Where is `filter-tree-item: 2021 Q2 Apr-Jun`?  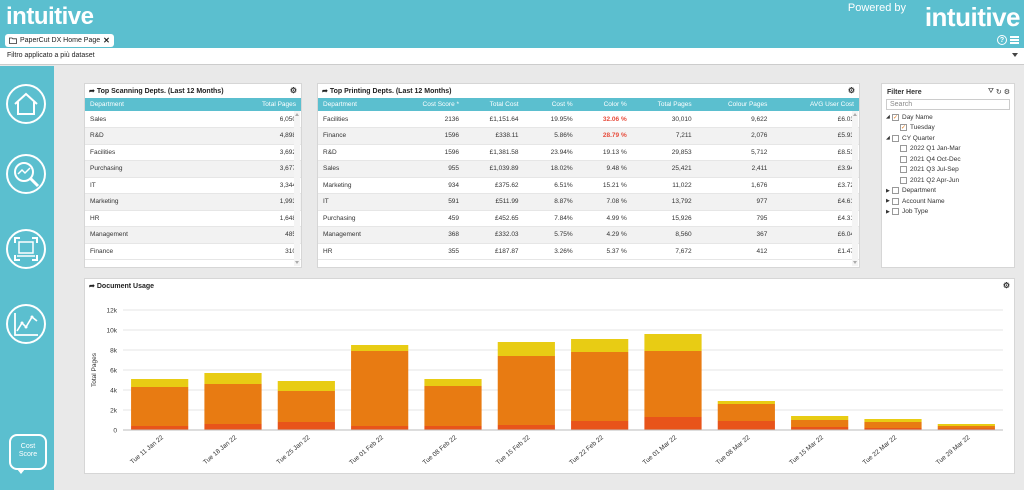
filter-tree-item: 2021 Q2 Apr-Jun is located at coordinates (948, 180).